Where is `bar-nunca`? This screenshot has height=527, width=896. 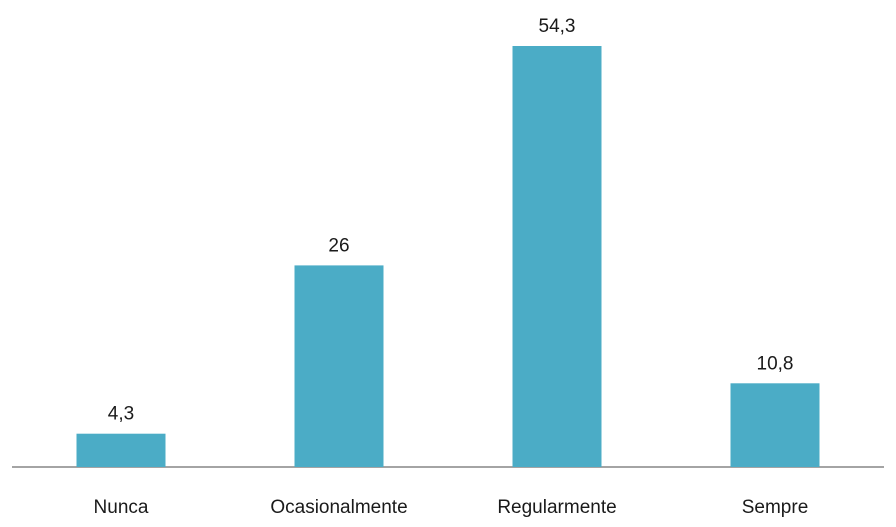 bar-nunca is located at coordinates (121, 450).